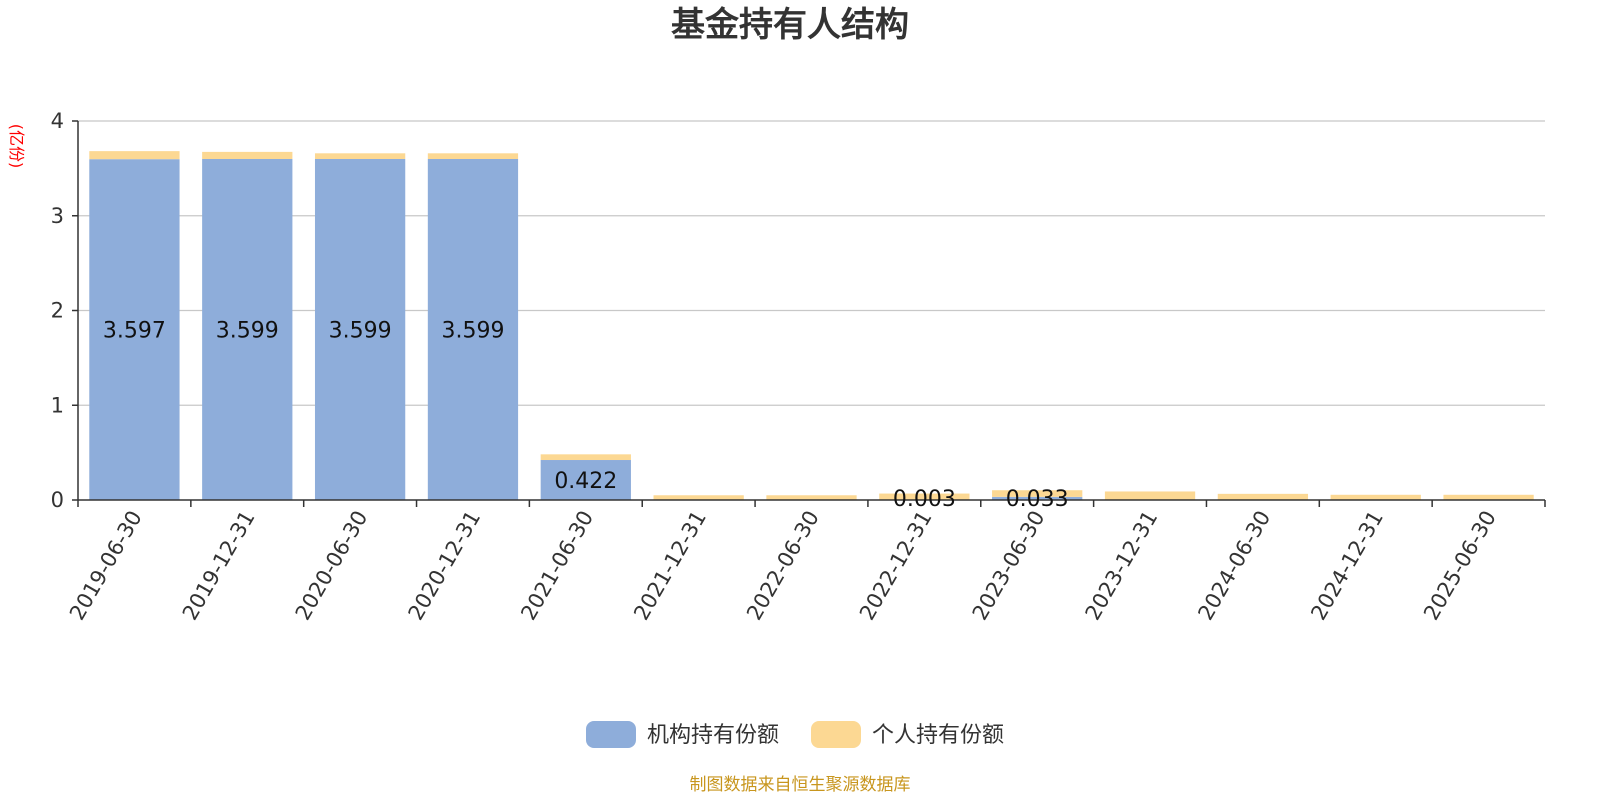 Image resolution: width=1600 pixels, height=800 pixels. I want to click on data-label: 3.597, so click(134, 331).